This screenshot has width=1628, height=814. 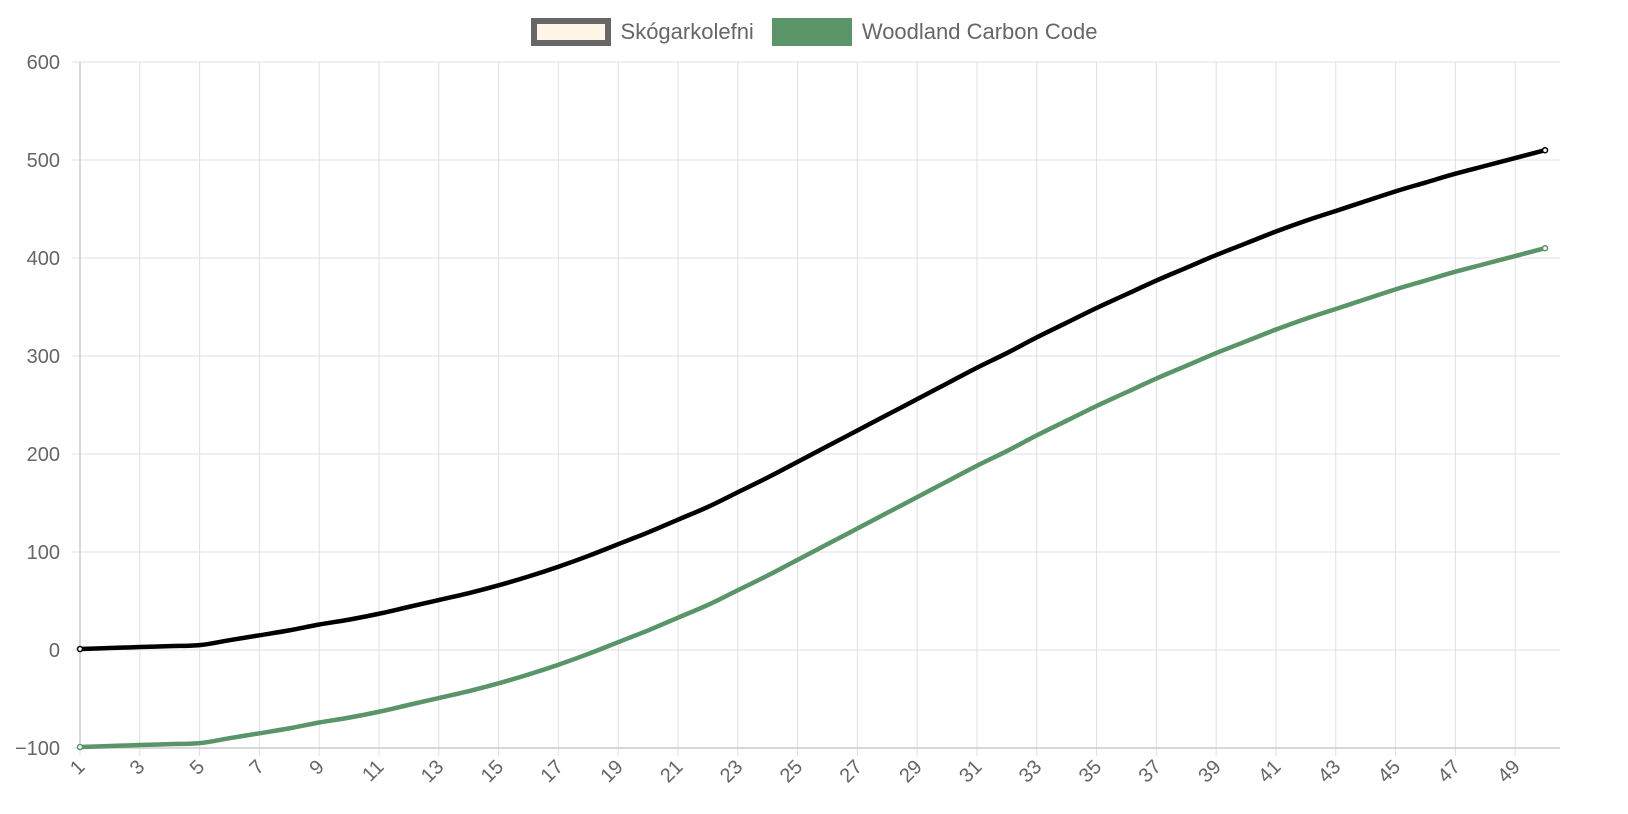 I want to click on y-tick-label: 200, so click(x=43, y=455).